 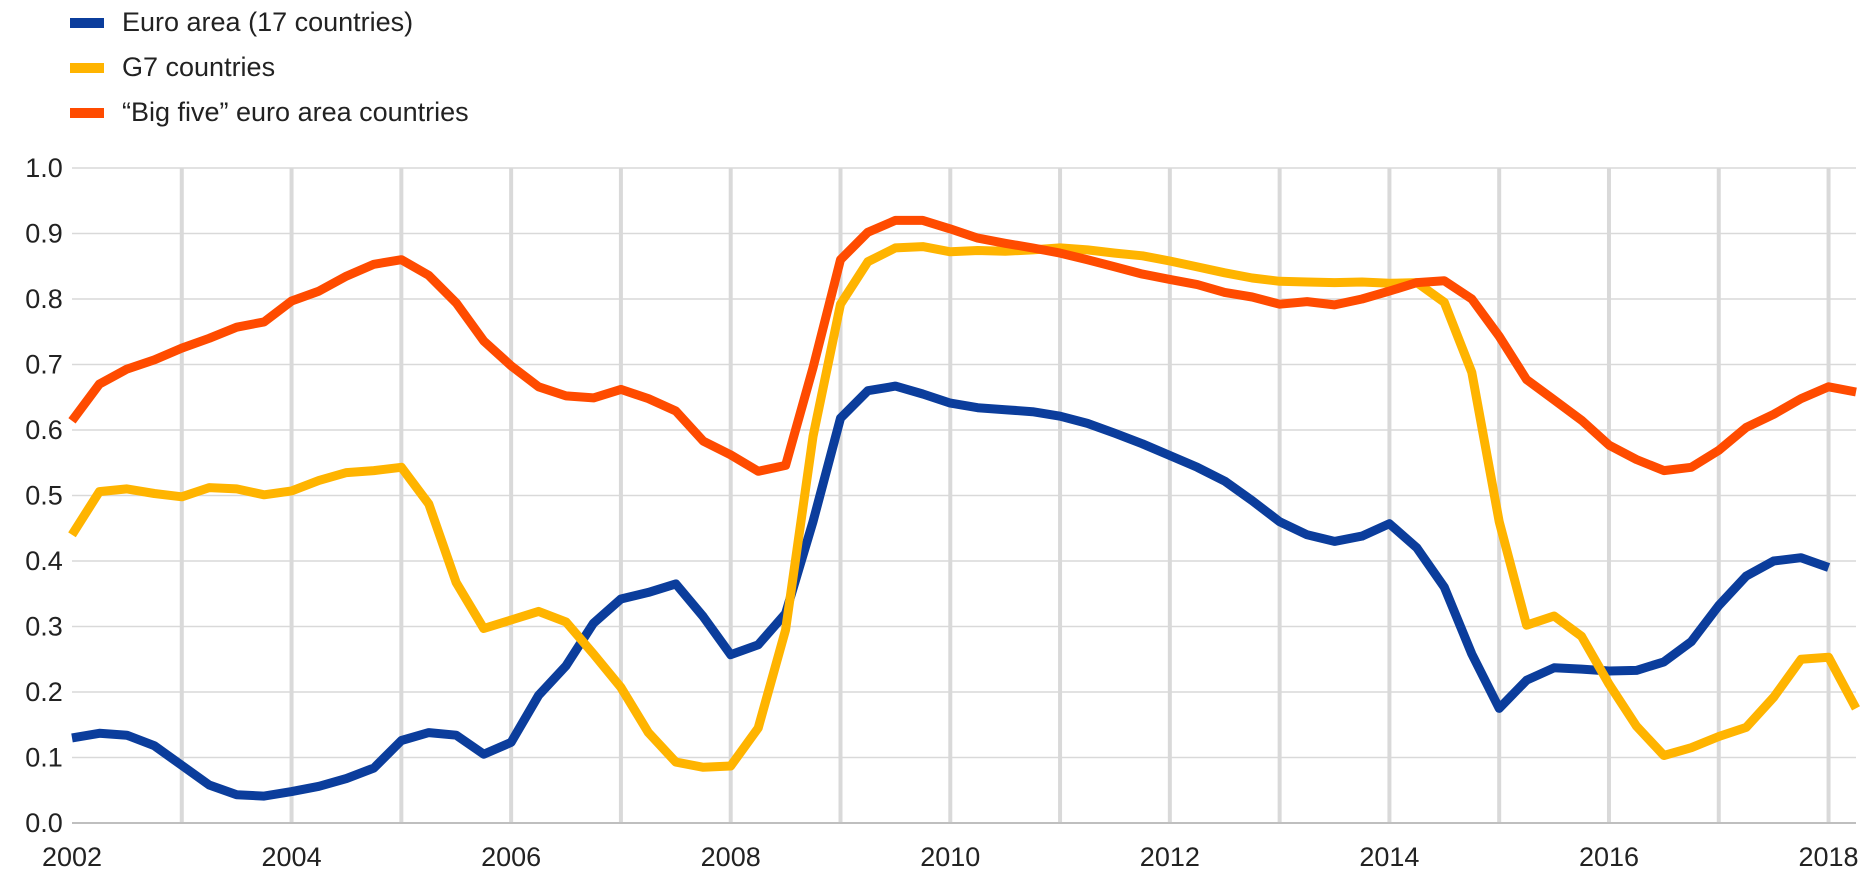 What do you see at coordinates (44, 823) in the screenshot?
I see `y-tick-label: 0.0` at bounding box center [44, 823].